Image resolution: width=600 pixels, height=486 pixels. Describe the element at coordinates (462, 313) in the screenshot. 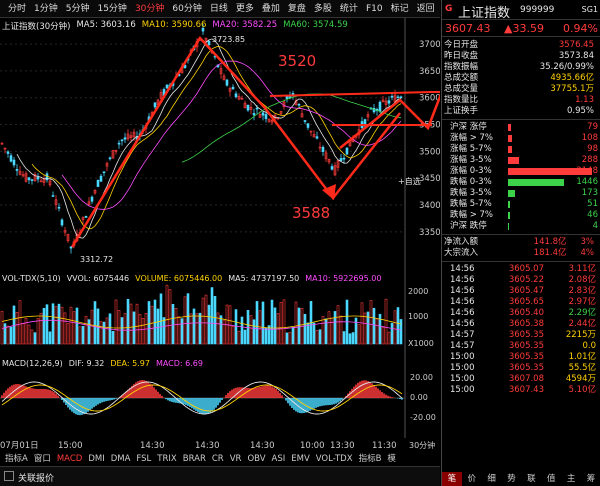

I see `tick-time: 14:56` at that location.